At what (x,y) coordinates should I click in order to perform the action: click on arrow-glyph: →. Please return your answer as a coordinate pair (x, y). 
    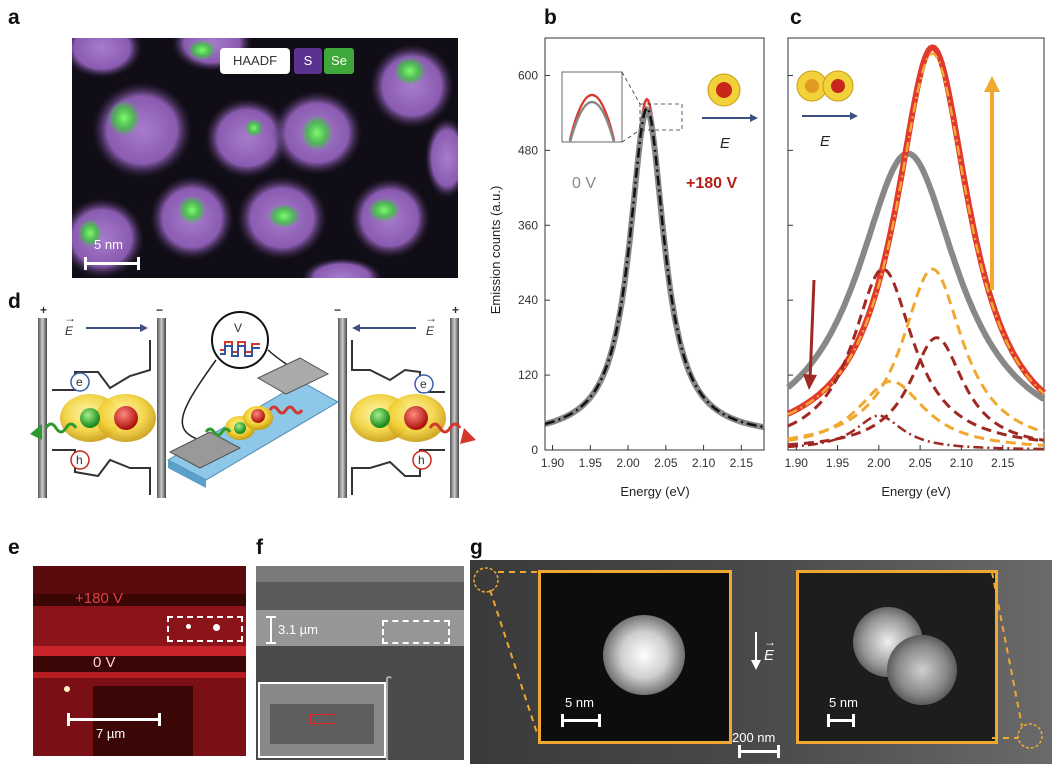
    Looking at the image, I should click on (70, 318).